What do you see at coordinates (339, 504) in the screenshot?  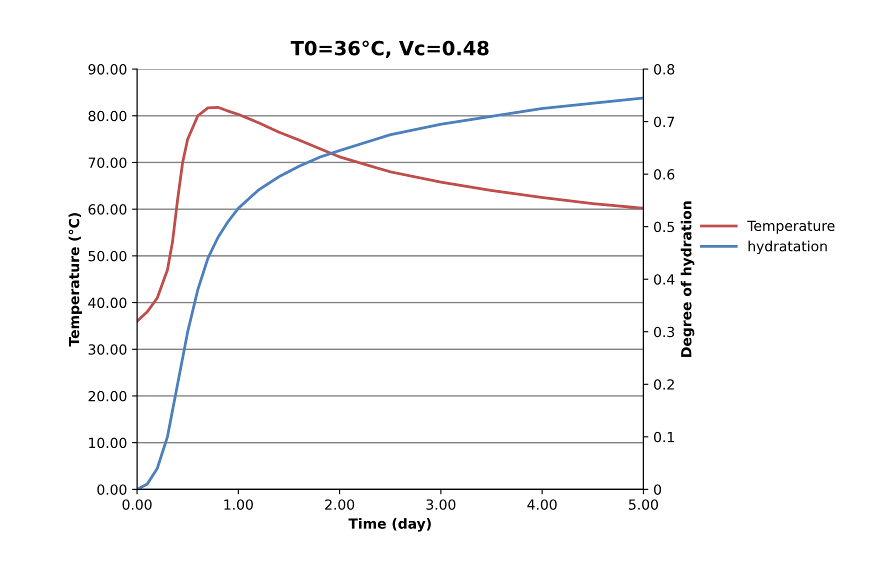 I see `x-tick-label: 2.00` at bounding box center [339, 504].